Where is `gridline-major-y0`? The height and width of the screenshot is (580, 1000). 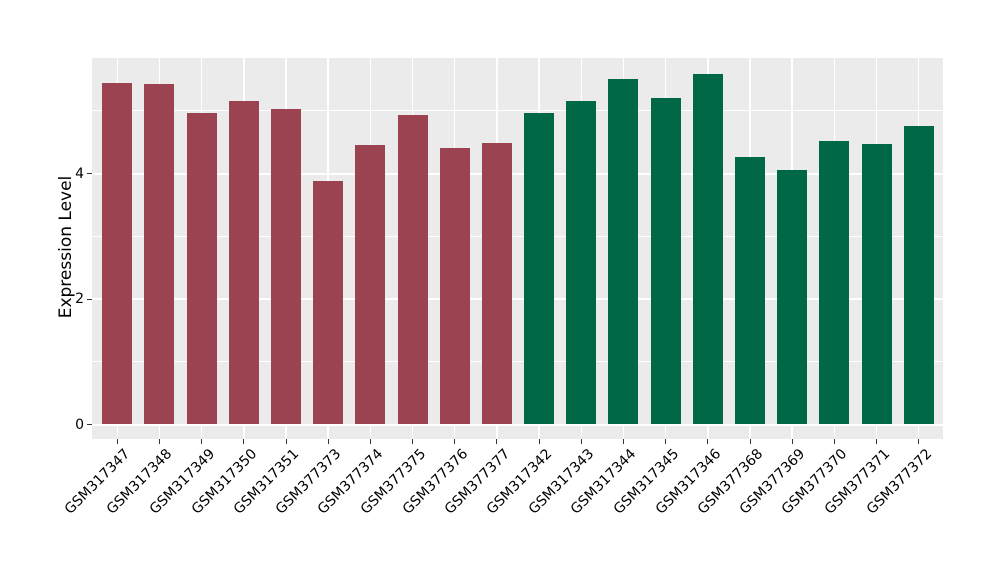
gridline-major-y0 is located at coordinates (517, 424).